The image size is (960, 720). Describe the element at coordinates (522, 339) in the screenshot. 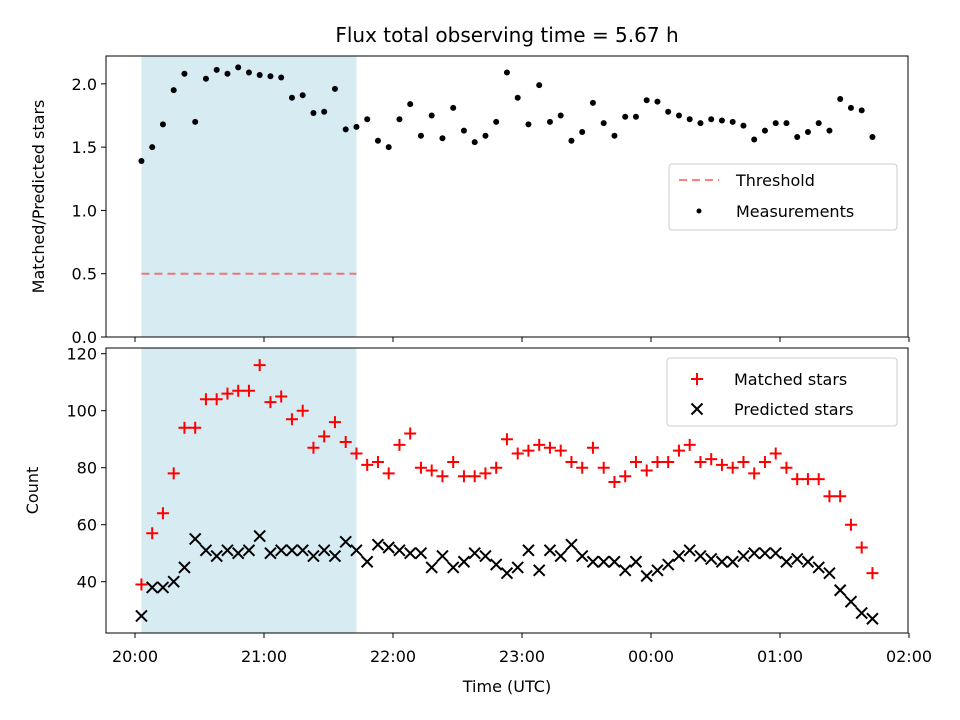

I see `top-x-ticks` at that location.